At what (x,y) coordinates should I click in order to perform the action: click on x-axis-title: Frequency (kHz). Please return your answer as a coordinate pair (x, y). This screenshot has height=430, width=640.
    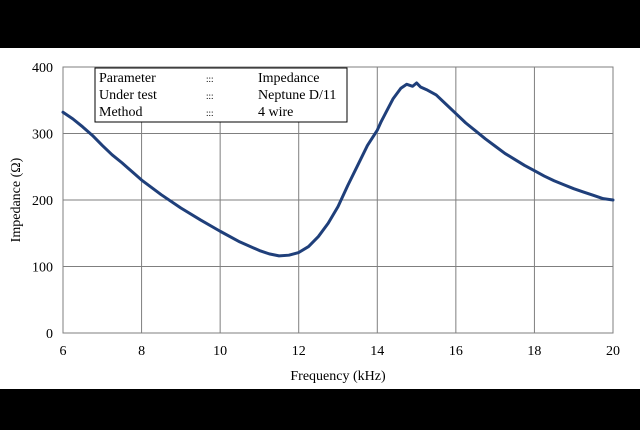
    Looking at the image, I should click on (338, 376).